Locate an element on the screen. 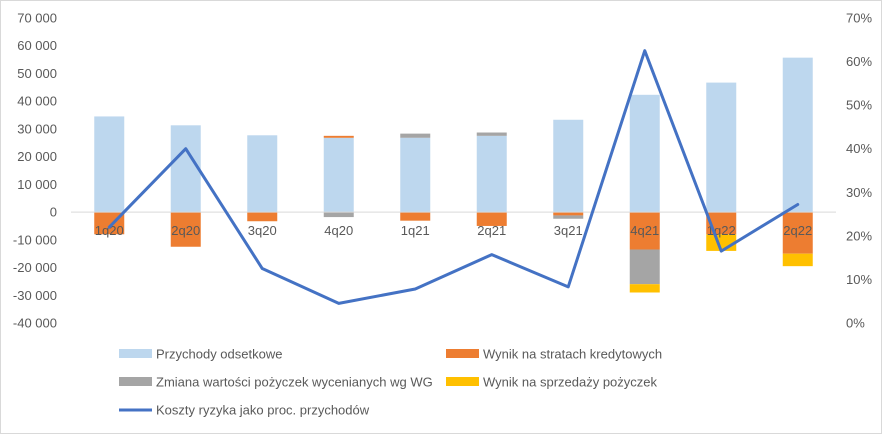  category-label: 2q20 is located at coordinates (185, 230).